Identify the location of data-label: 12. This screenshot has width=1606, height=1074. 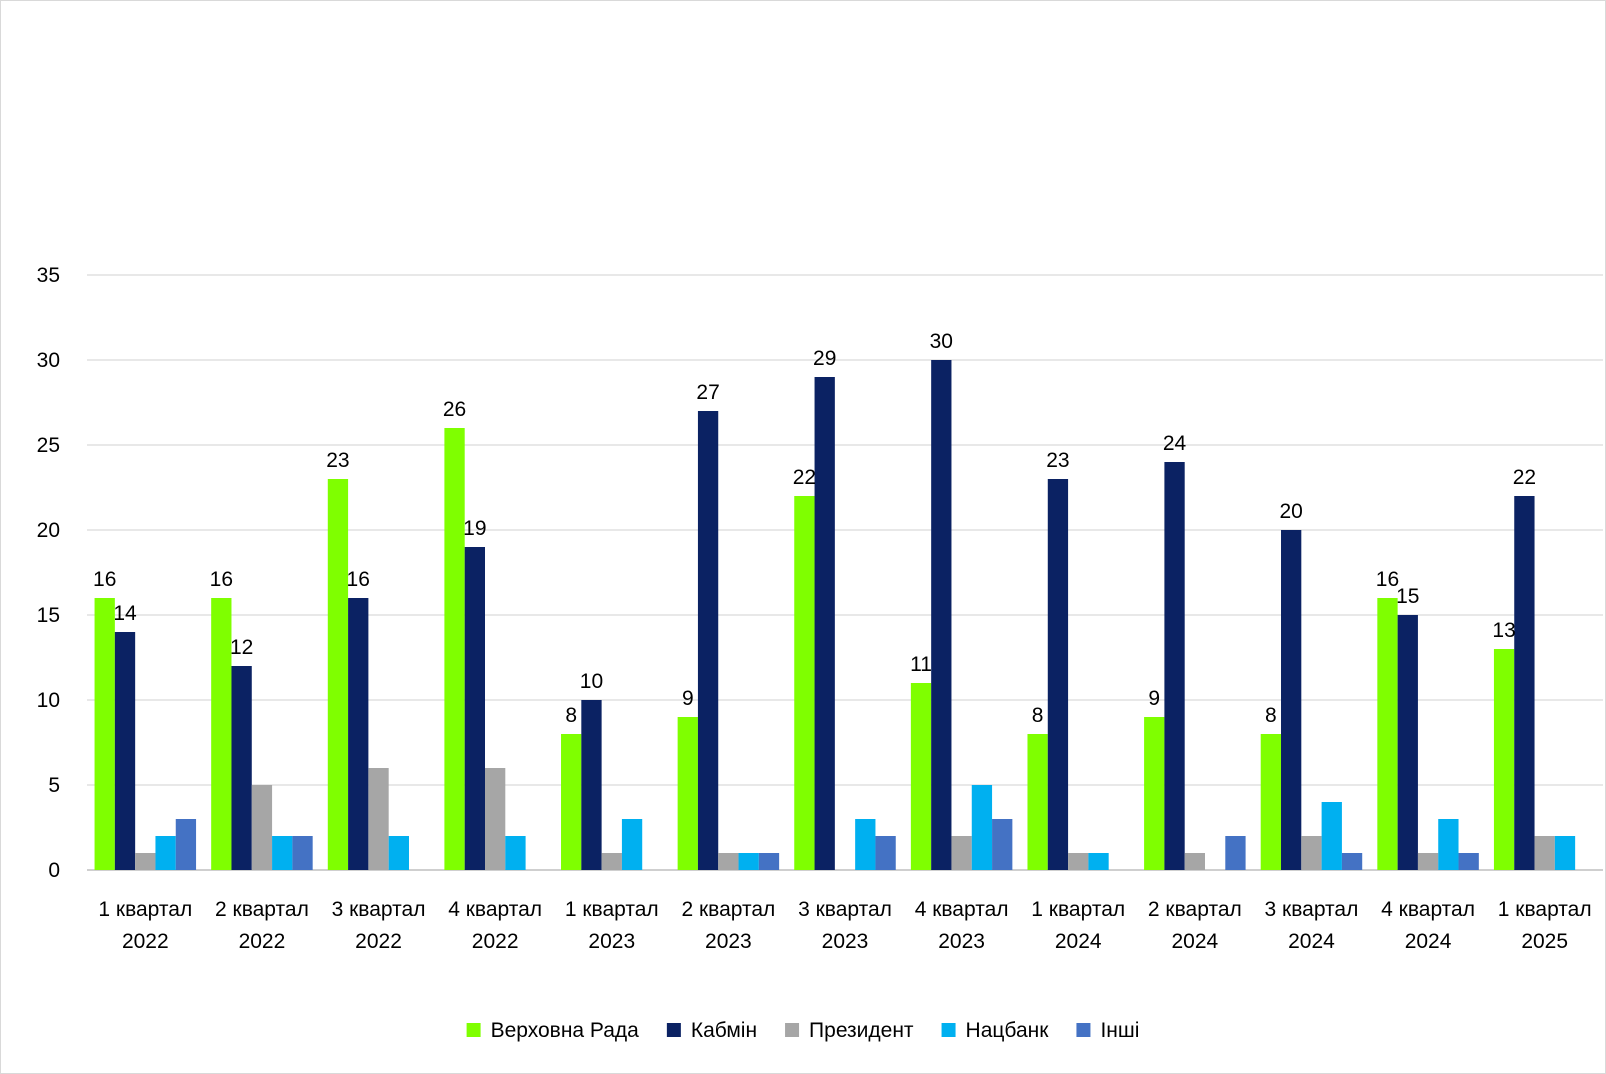
(241, 647).